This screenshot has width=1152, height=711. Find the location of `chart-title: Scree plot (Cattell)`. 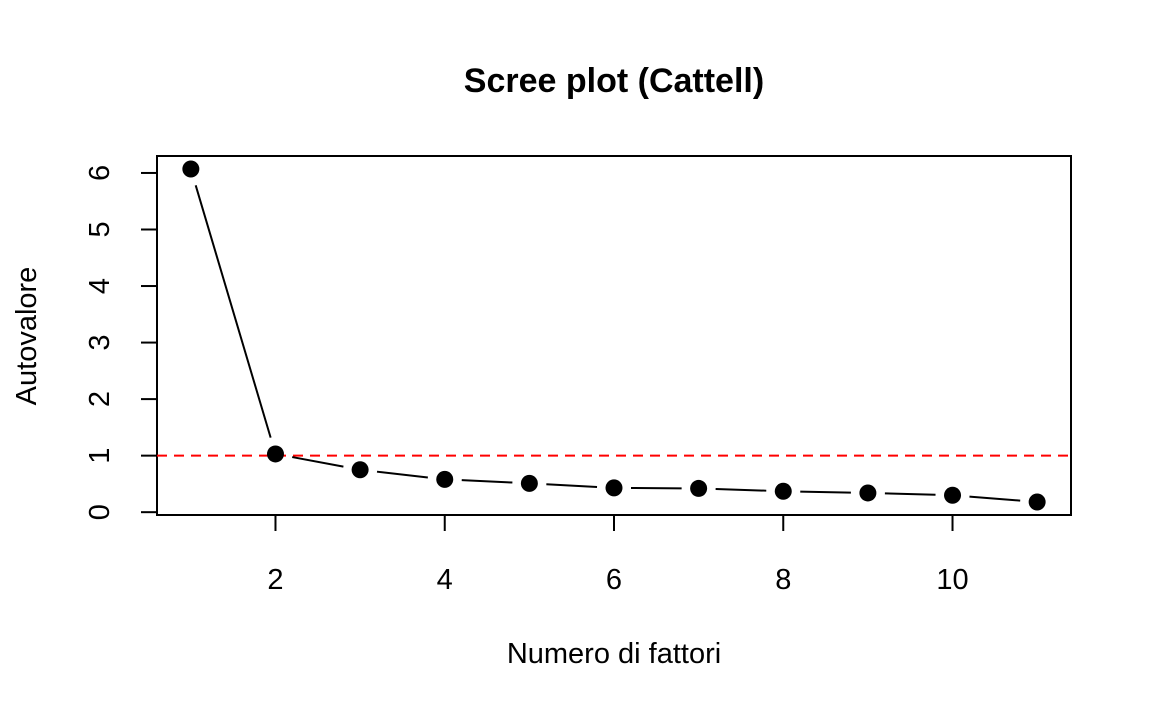

chart-title: Scree plot (Cattell) is located at coordinates (614, 81).